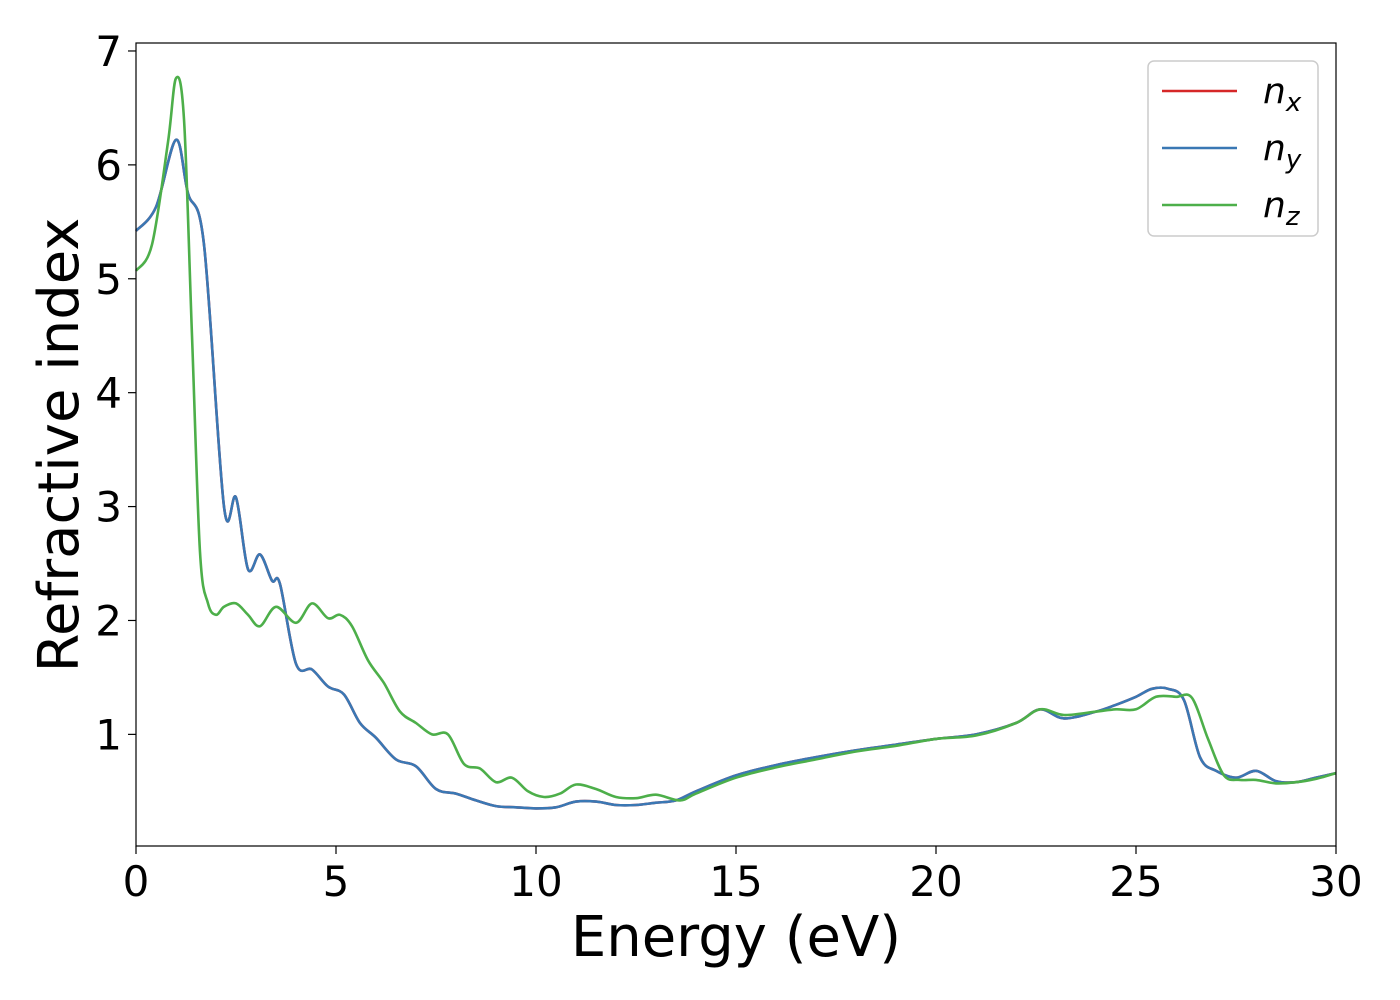 Image resolution: width=1400 pixels, height=1000 pixels. I want to click on x-tick-label: 30, so click(1335, 881).